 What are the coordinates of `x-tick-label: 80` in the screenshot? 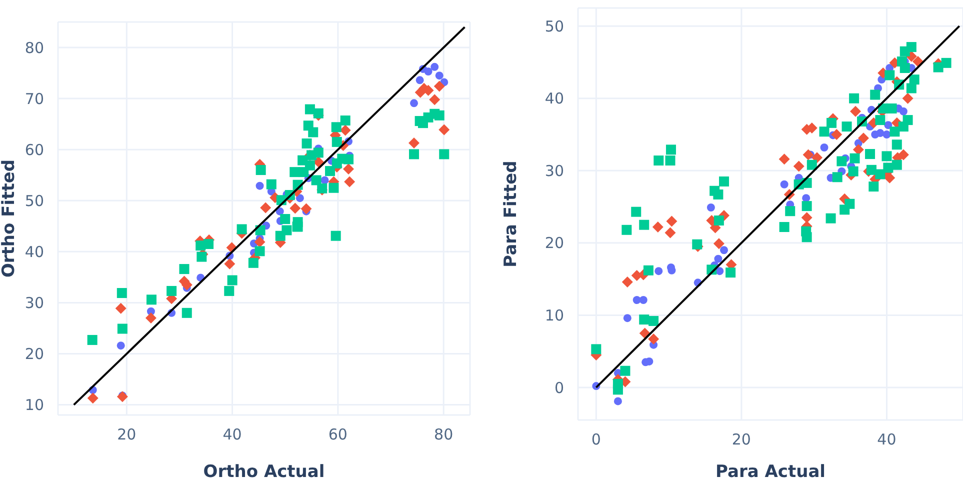 It's located at (444, 435).